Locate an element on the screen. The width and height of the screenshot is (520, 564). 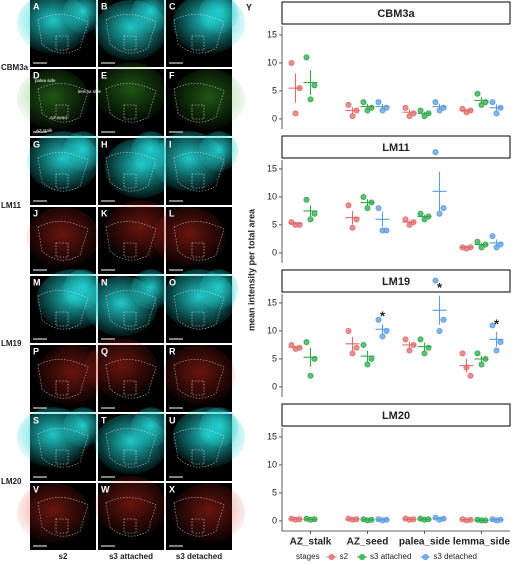
panel-letter: L is located at coordinates (172, 213).